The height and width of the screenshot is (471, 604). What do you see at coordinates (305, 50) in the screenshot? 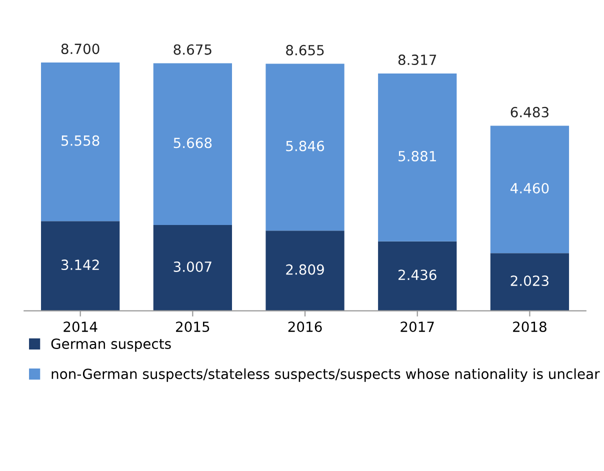
I see `total-label: 8.655` at bounding box center [305, 50].